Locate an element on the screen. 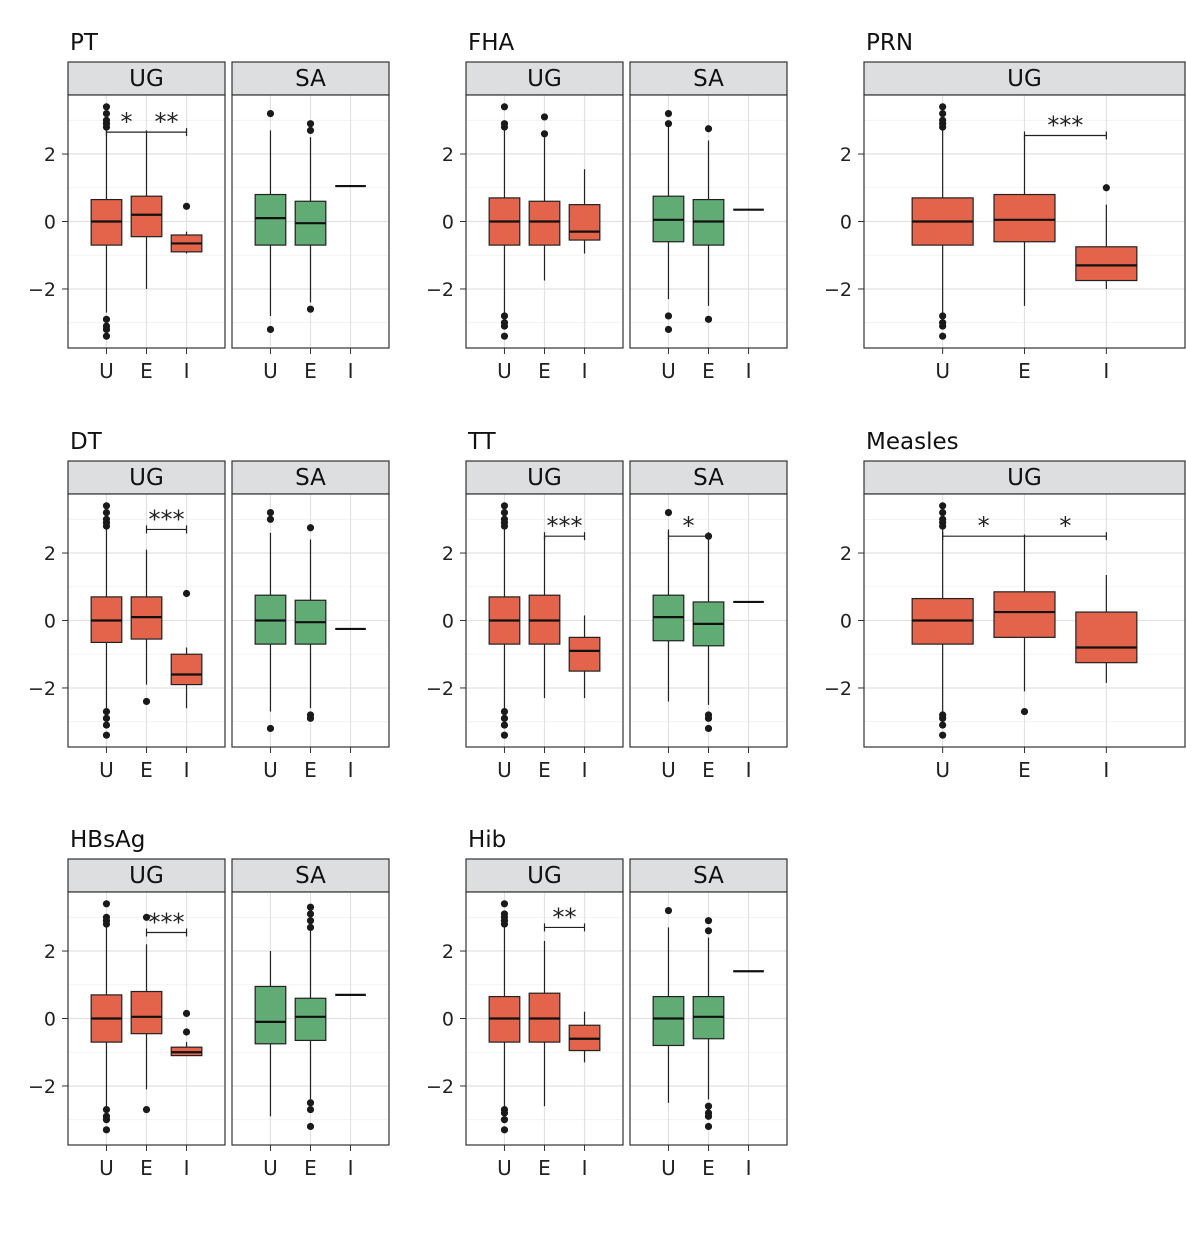  significance-label: ** is located at coordinates (565, 917).